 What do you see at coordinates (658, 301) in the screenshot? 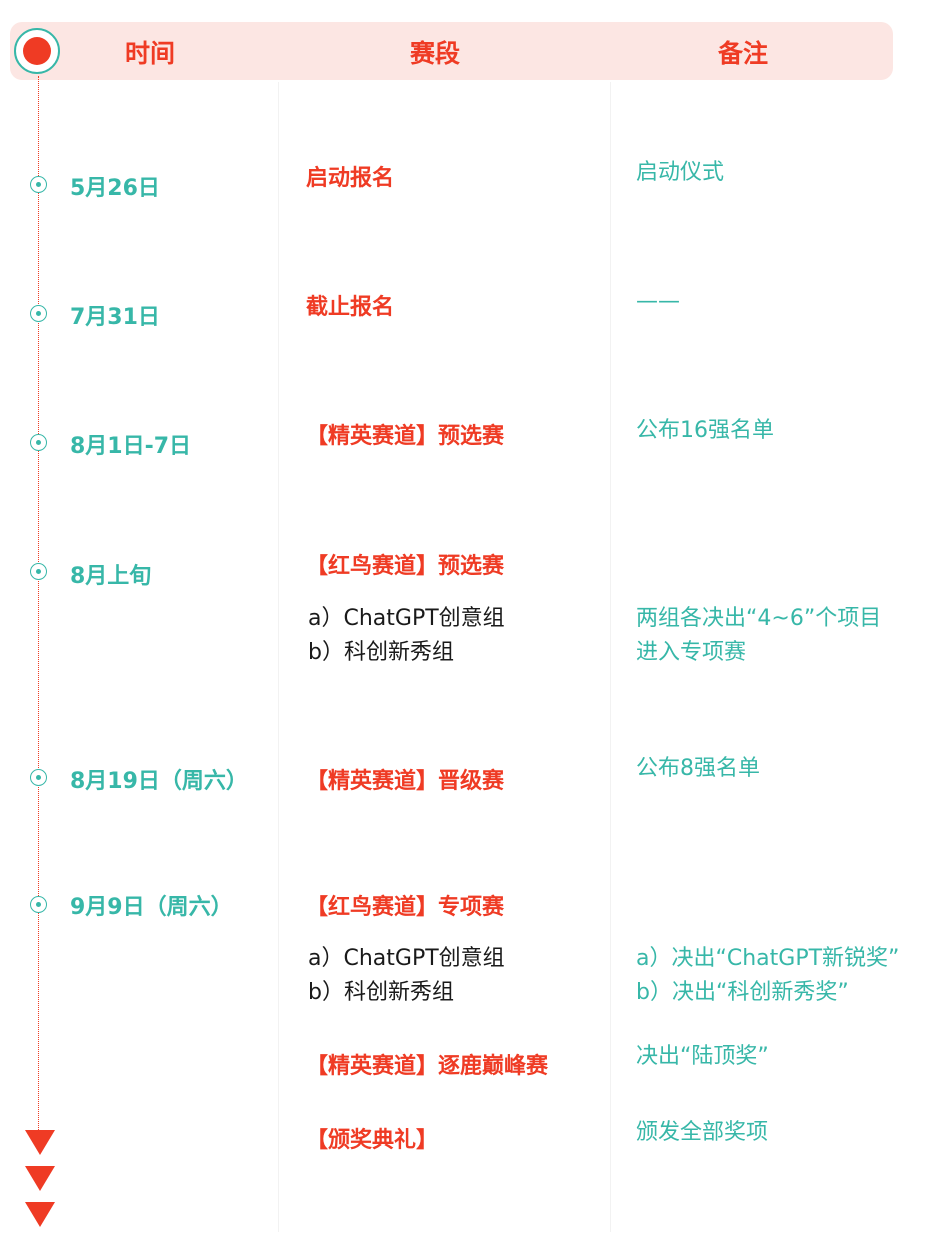
I see `row-note: ——` at bounding box center [658, 301].